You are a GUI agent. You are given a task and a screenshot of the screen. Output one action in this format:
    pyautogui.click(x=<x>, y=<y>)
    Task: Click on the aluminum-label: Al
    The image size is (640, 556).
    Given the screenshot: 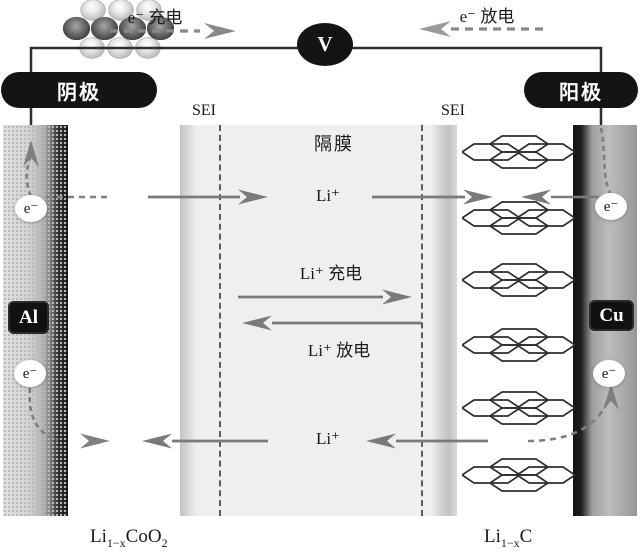 What is the action you would take?
    pyautogui.click(x=28, y=317)
    